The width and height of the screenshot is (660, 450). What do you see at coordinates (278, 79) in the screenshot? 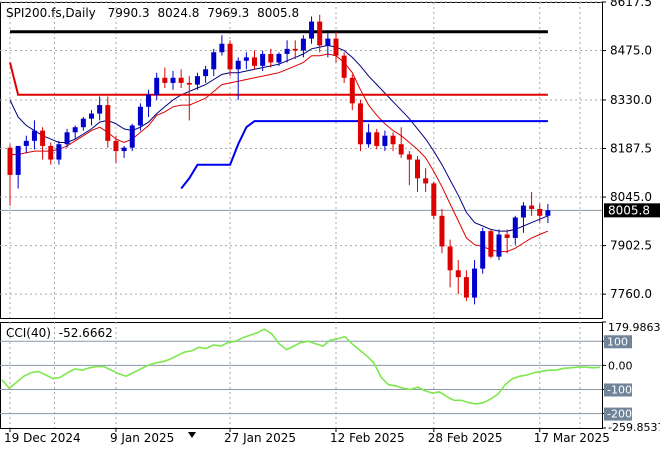
I see `overlay-trailing` at bounding box center [278, 79].